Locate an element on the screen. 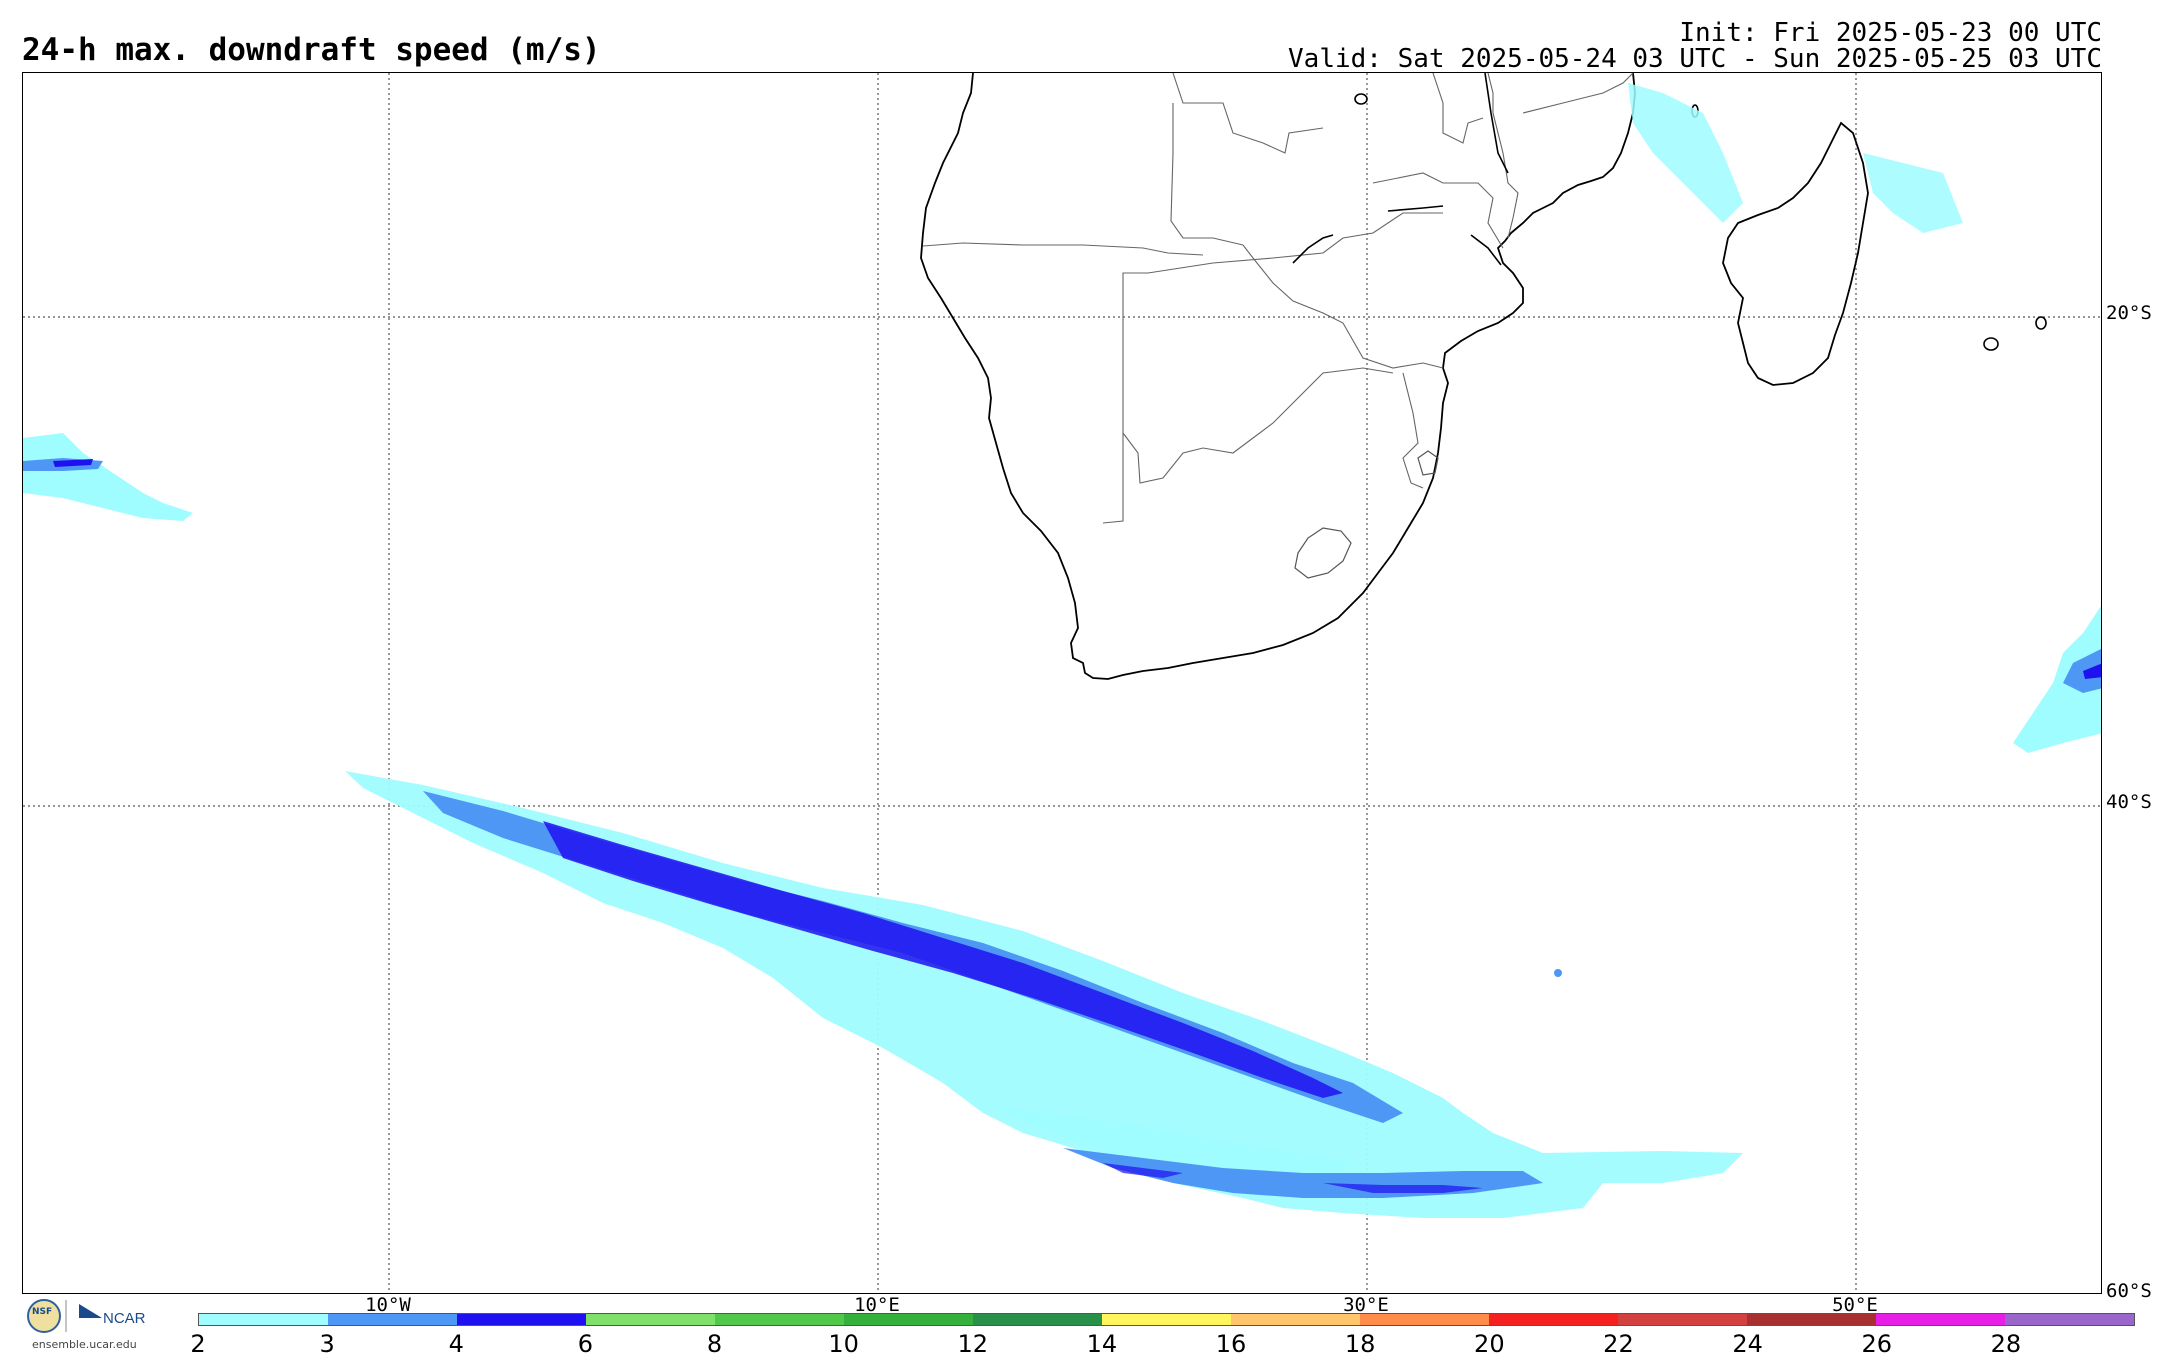 Image resolution: width=2160 pixels, height=1358 pixels. lesotho-border is located at coordinates (1323, 553).